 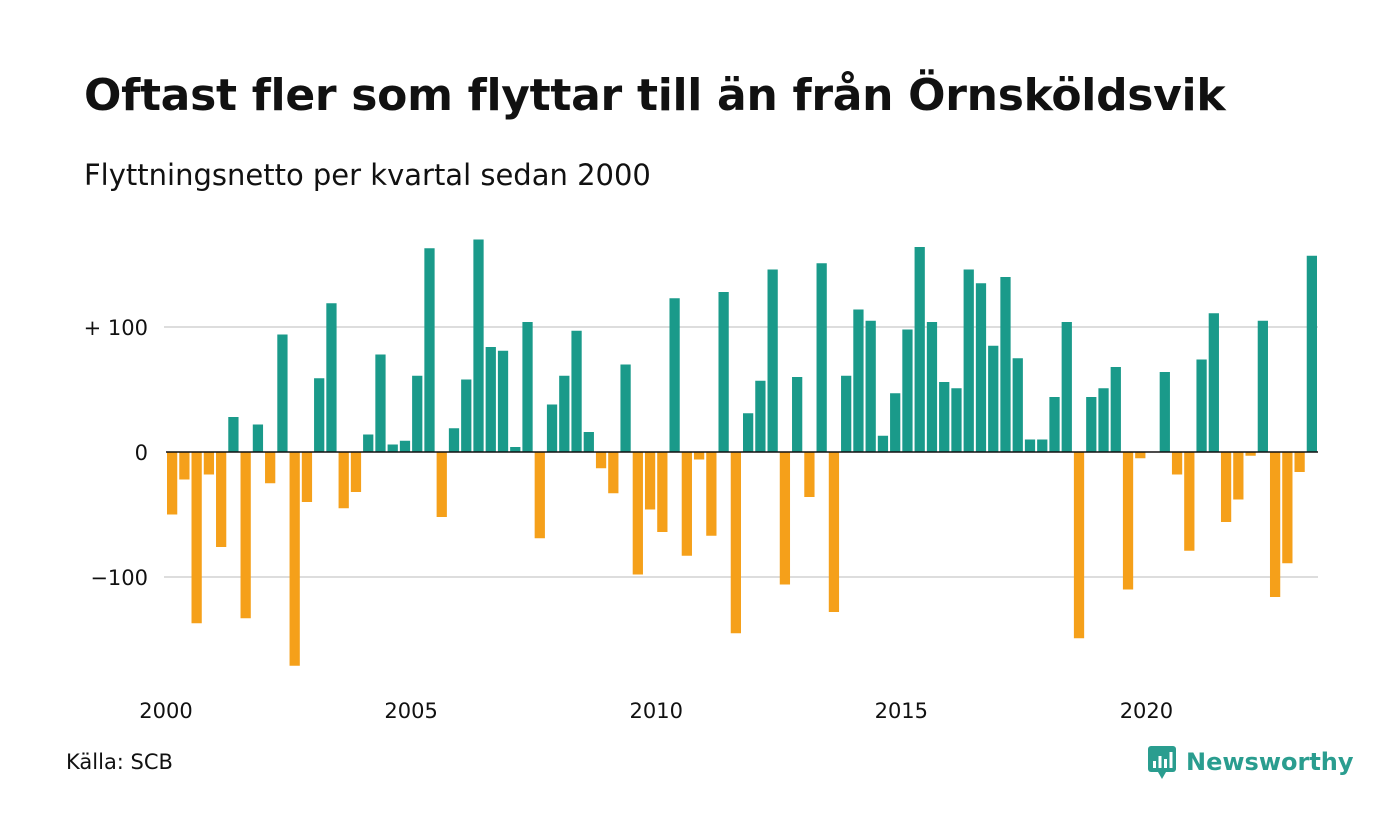 I want to click on brand-logo: Newsworthy, so click(x=1251, y=762).